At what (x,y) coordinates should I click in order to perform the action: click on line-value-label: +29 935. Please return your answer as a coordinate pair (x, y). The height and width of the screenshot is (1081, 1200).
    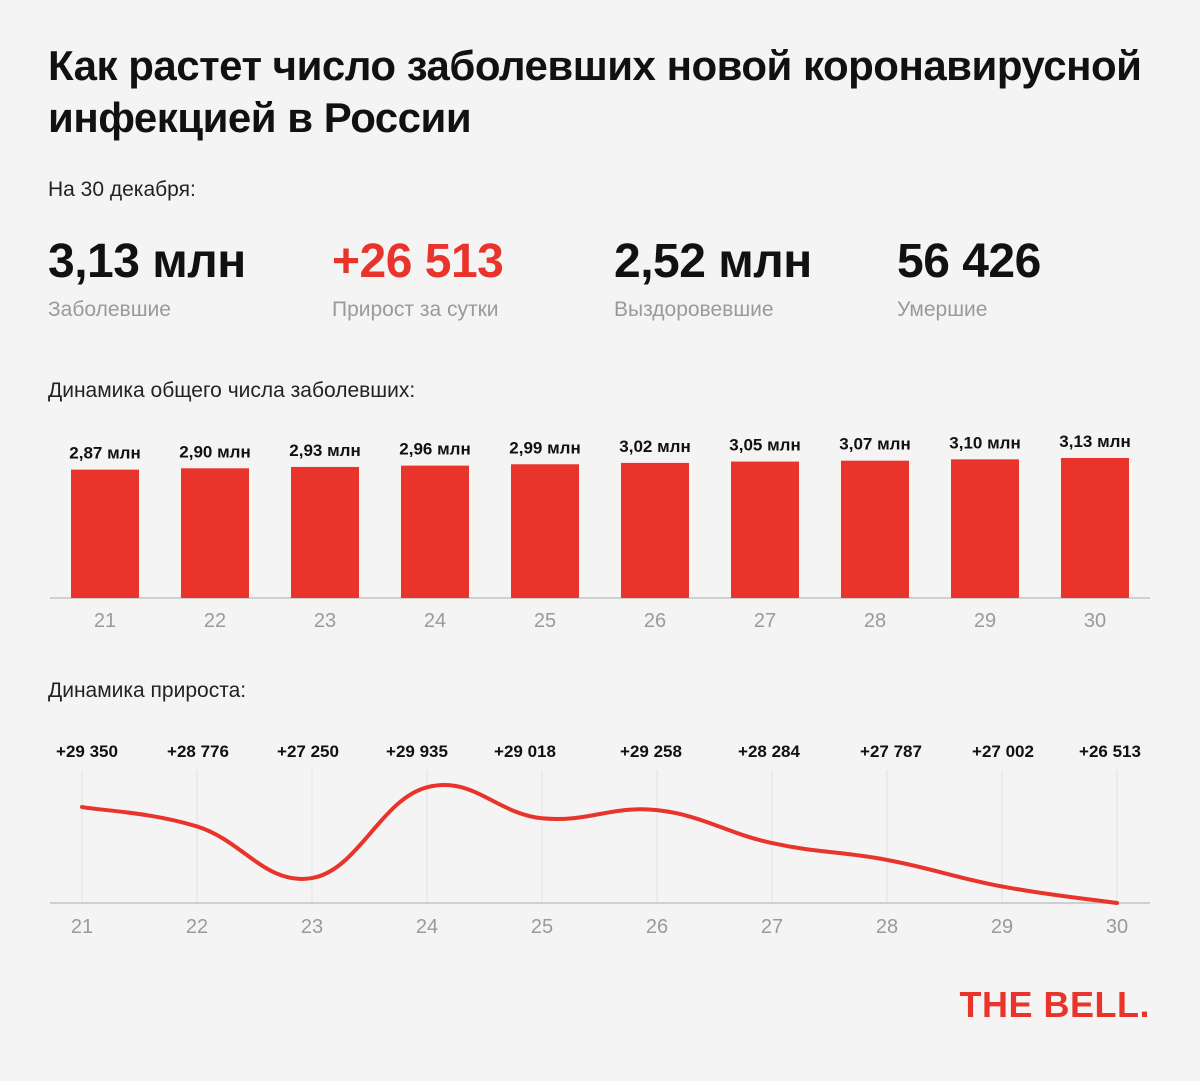
    Looking at the image, I should click on (417, 751).